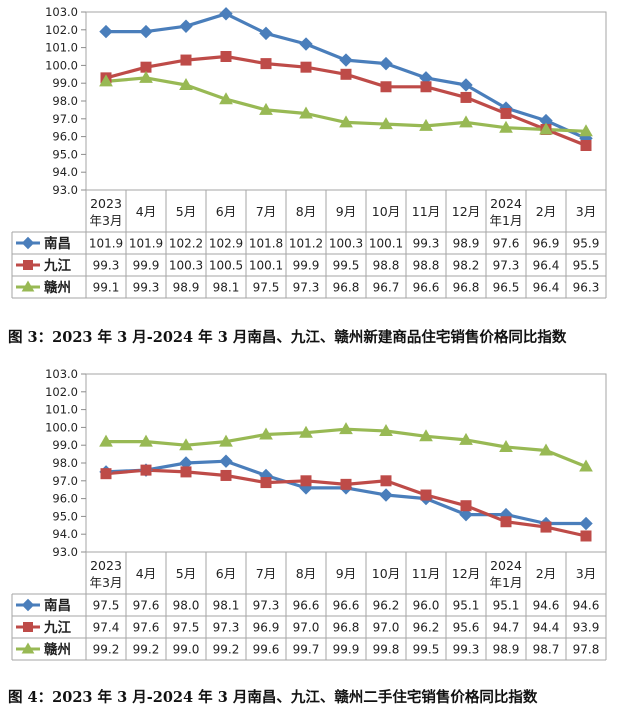 This screenshot has width=624, height=707. Describe the element at coordinates (546, 650) in the screenshot. I see `data-label: 98.7` at that location.